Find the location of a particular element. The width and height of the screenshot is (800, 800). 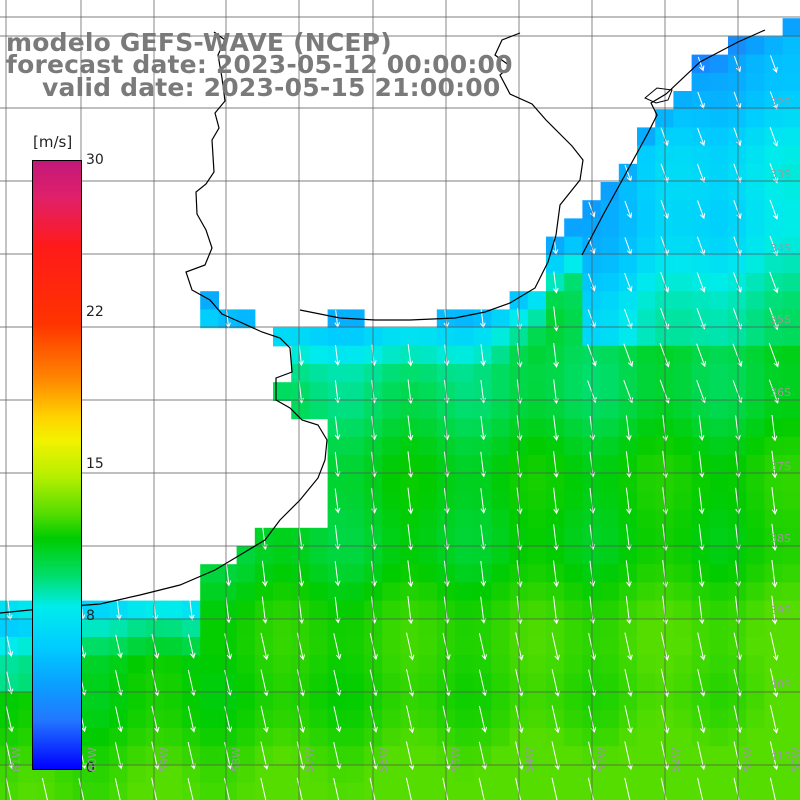

longitude-label: 56W is located at coordinates (383, 759).